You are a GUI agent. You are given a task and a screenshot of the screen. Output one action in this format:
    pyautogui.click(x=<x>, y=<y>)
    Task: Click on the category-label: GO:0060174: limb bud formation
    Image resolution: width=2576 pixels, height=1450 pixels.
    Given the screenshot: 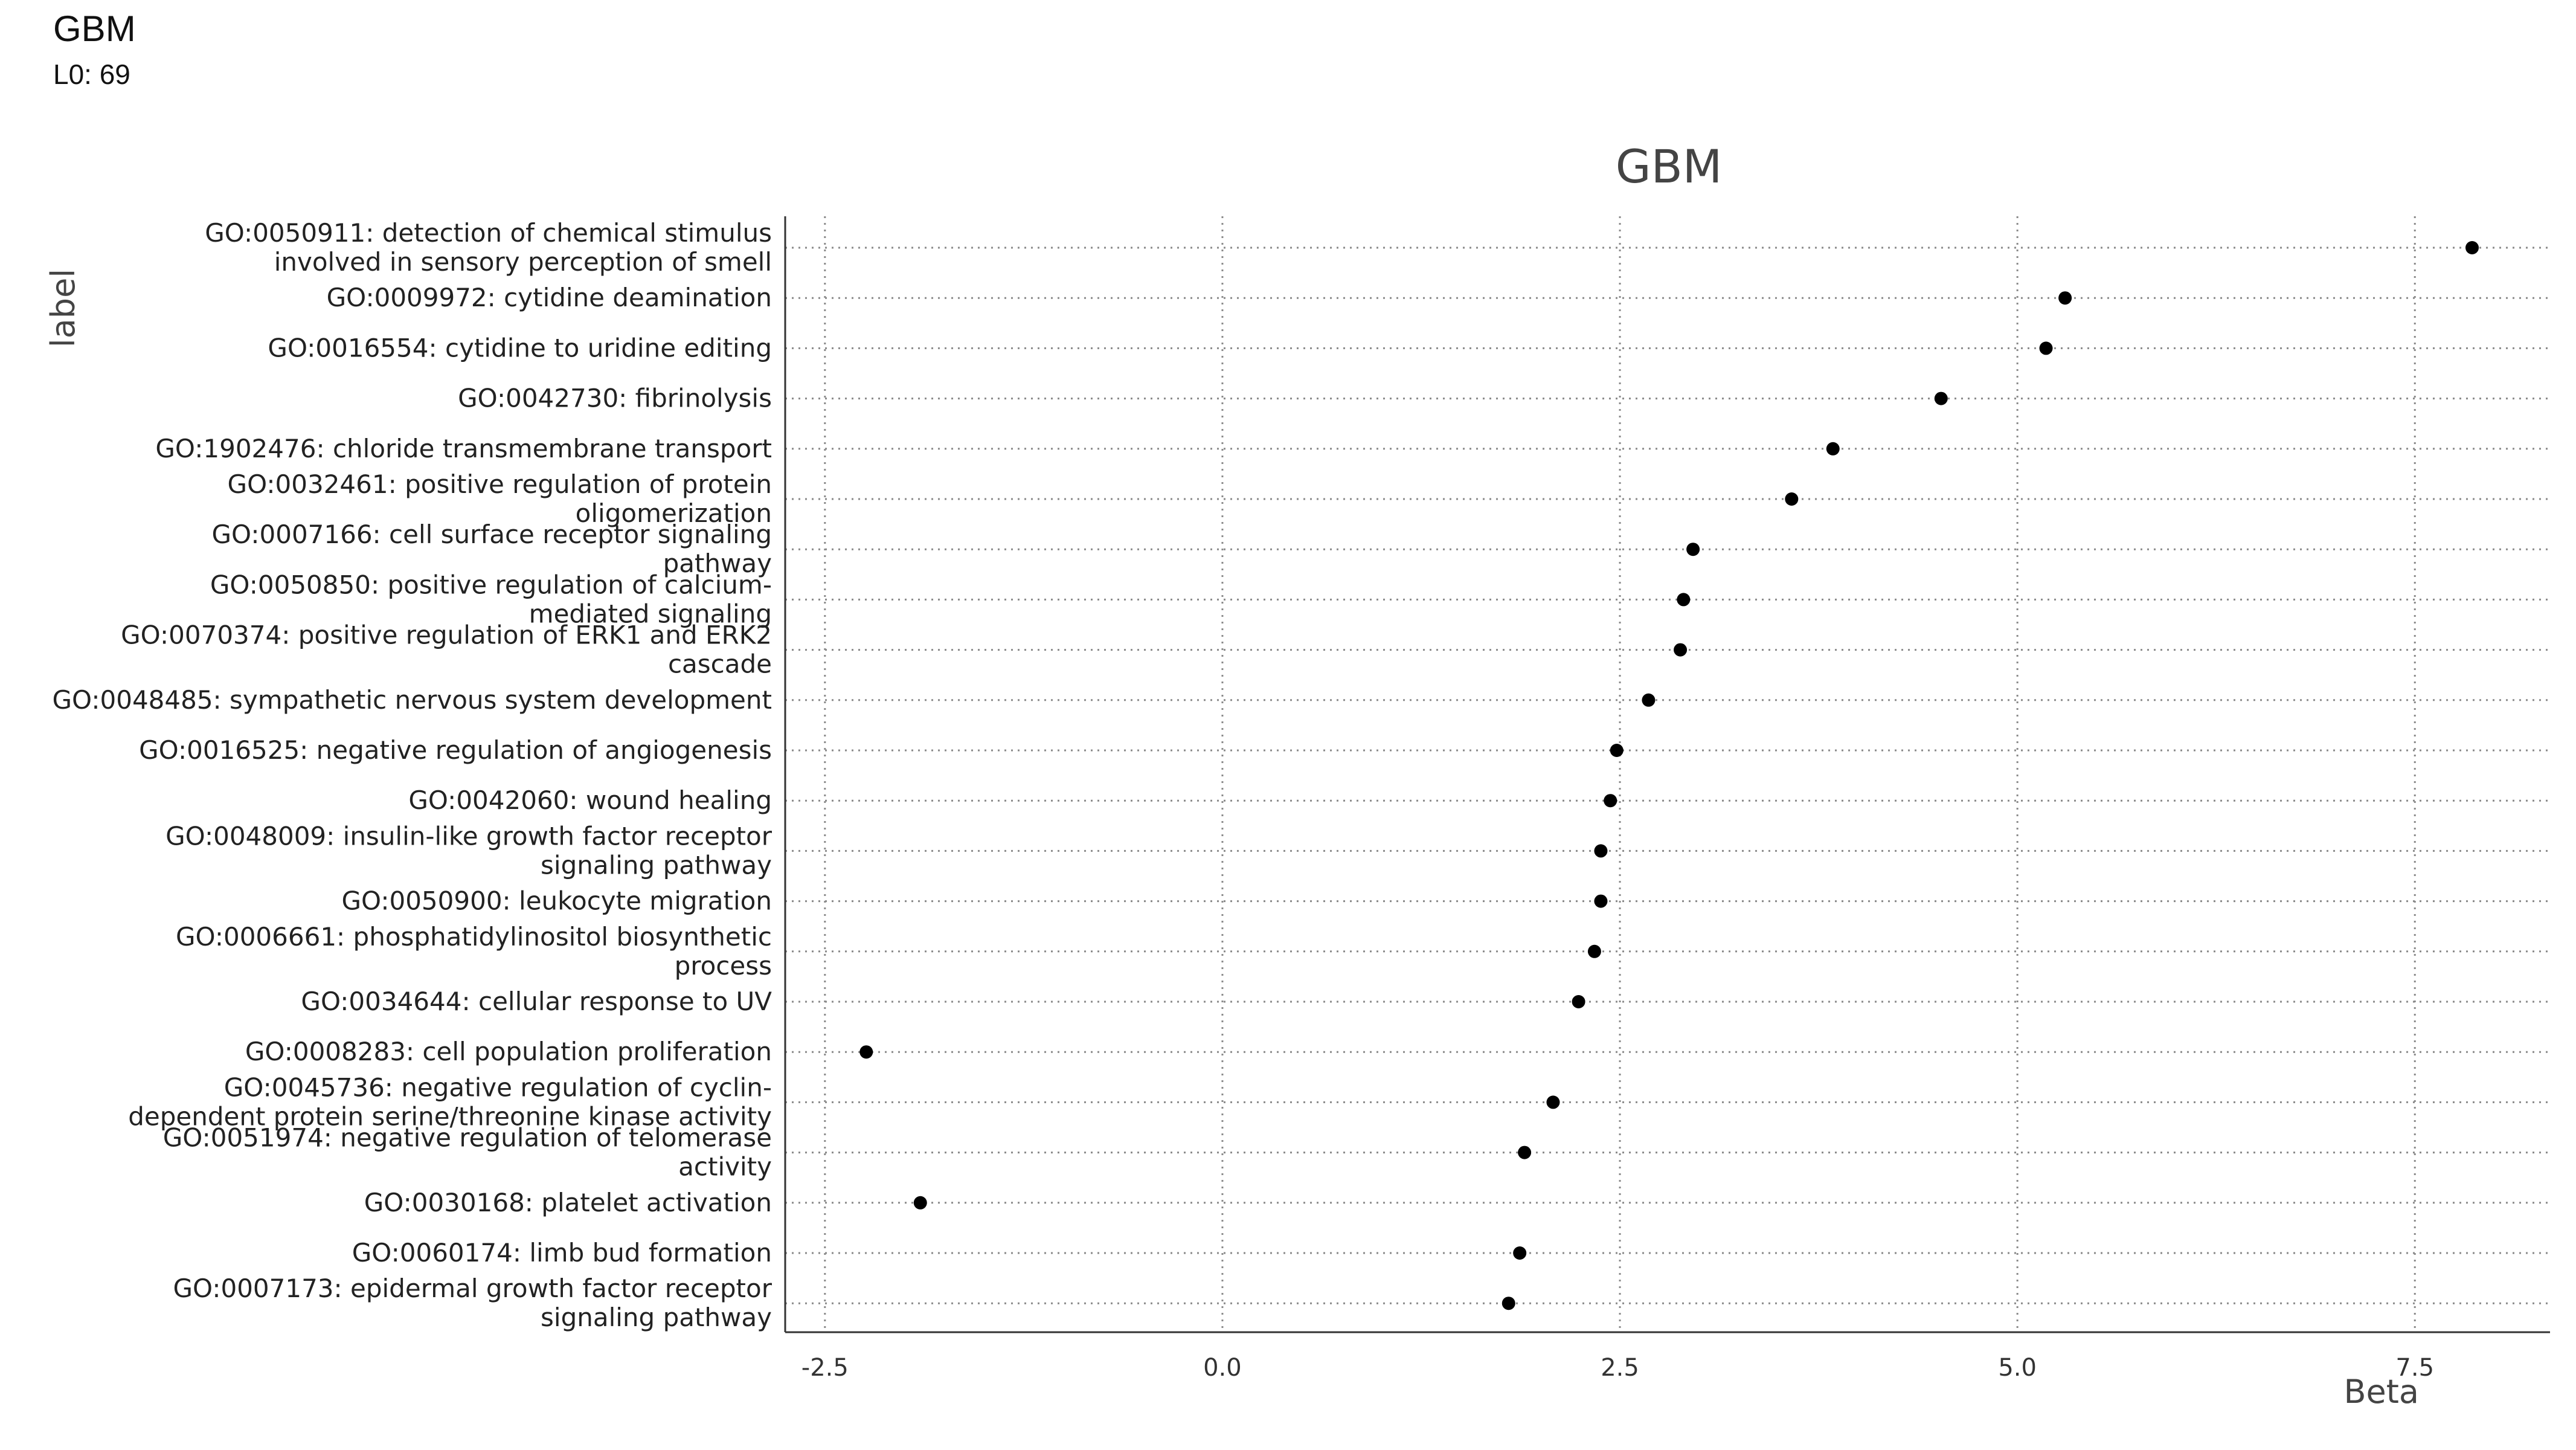 What is the action you would take?
    pyautogui.click(x=562, y=1253)
    